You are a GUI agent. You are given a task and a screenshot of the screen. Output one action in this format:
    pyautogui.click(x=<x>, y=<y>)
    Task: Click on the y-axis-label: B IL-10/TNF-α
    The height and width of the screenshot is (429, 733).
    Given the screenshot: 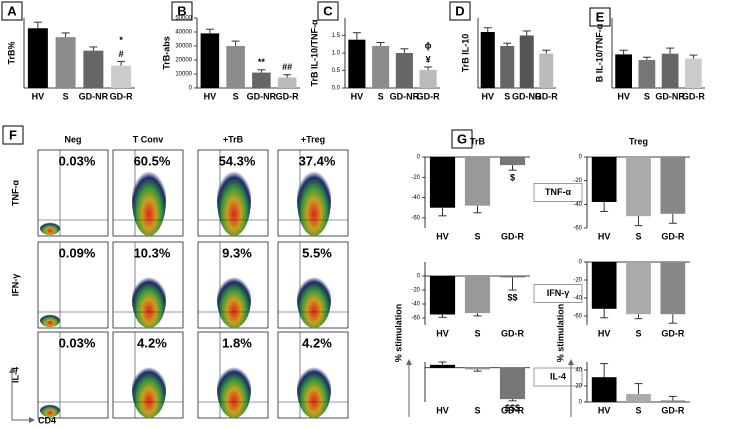 What is the action you would take?
    pyautogui.click(x=599, y=52)
    